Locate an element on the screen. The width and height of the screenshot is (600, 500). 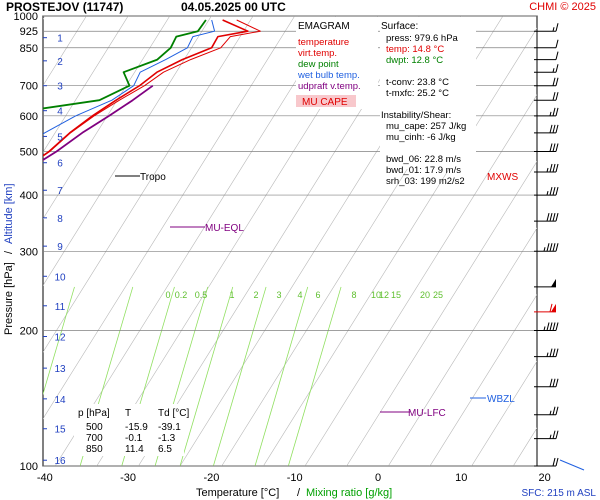
surface-box is located at coordinates (428, 93).